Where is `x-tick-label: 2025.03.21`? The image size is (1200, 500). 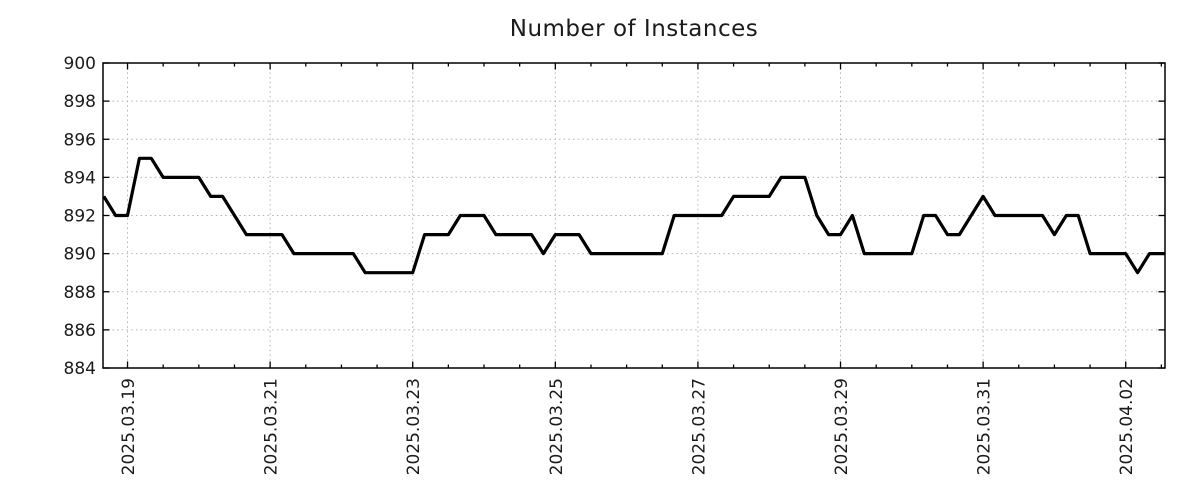 x-tick-label: 2025.03.21 is located at coordinates (272, 426).